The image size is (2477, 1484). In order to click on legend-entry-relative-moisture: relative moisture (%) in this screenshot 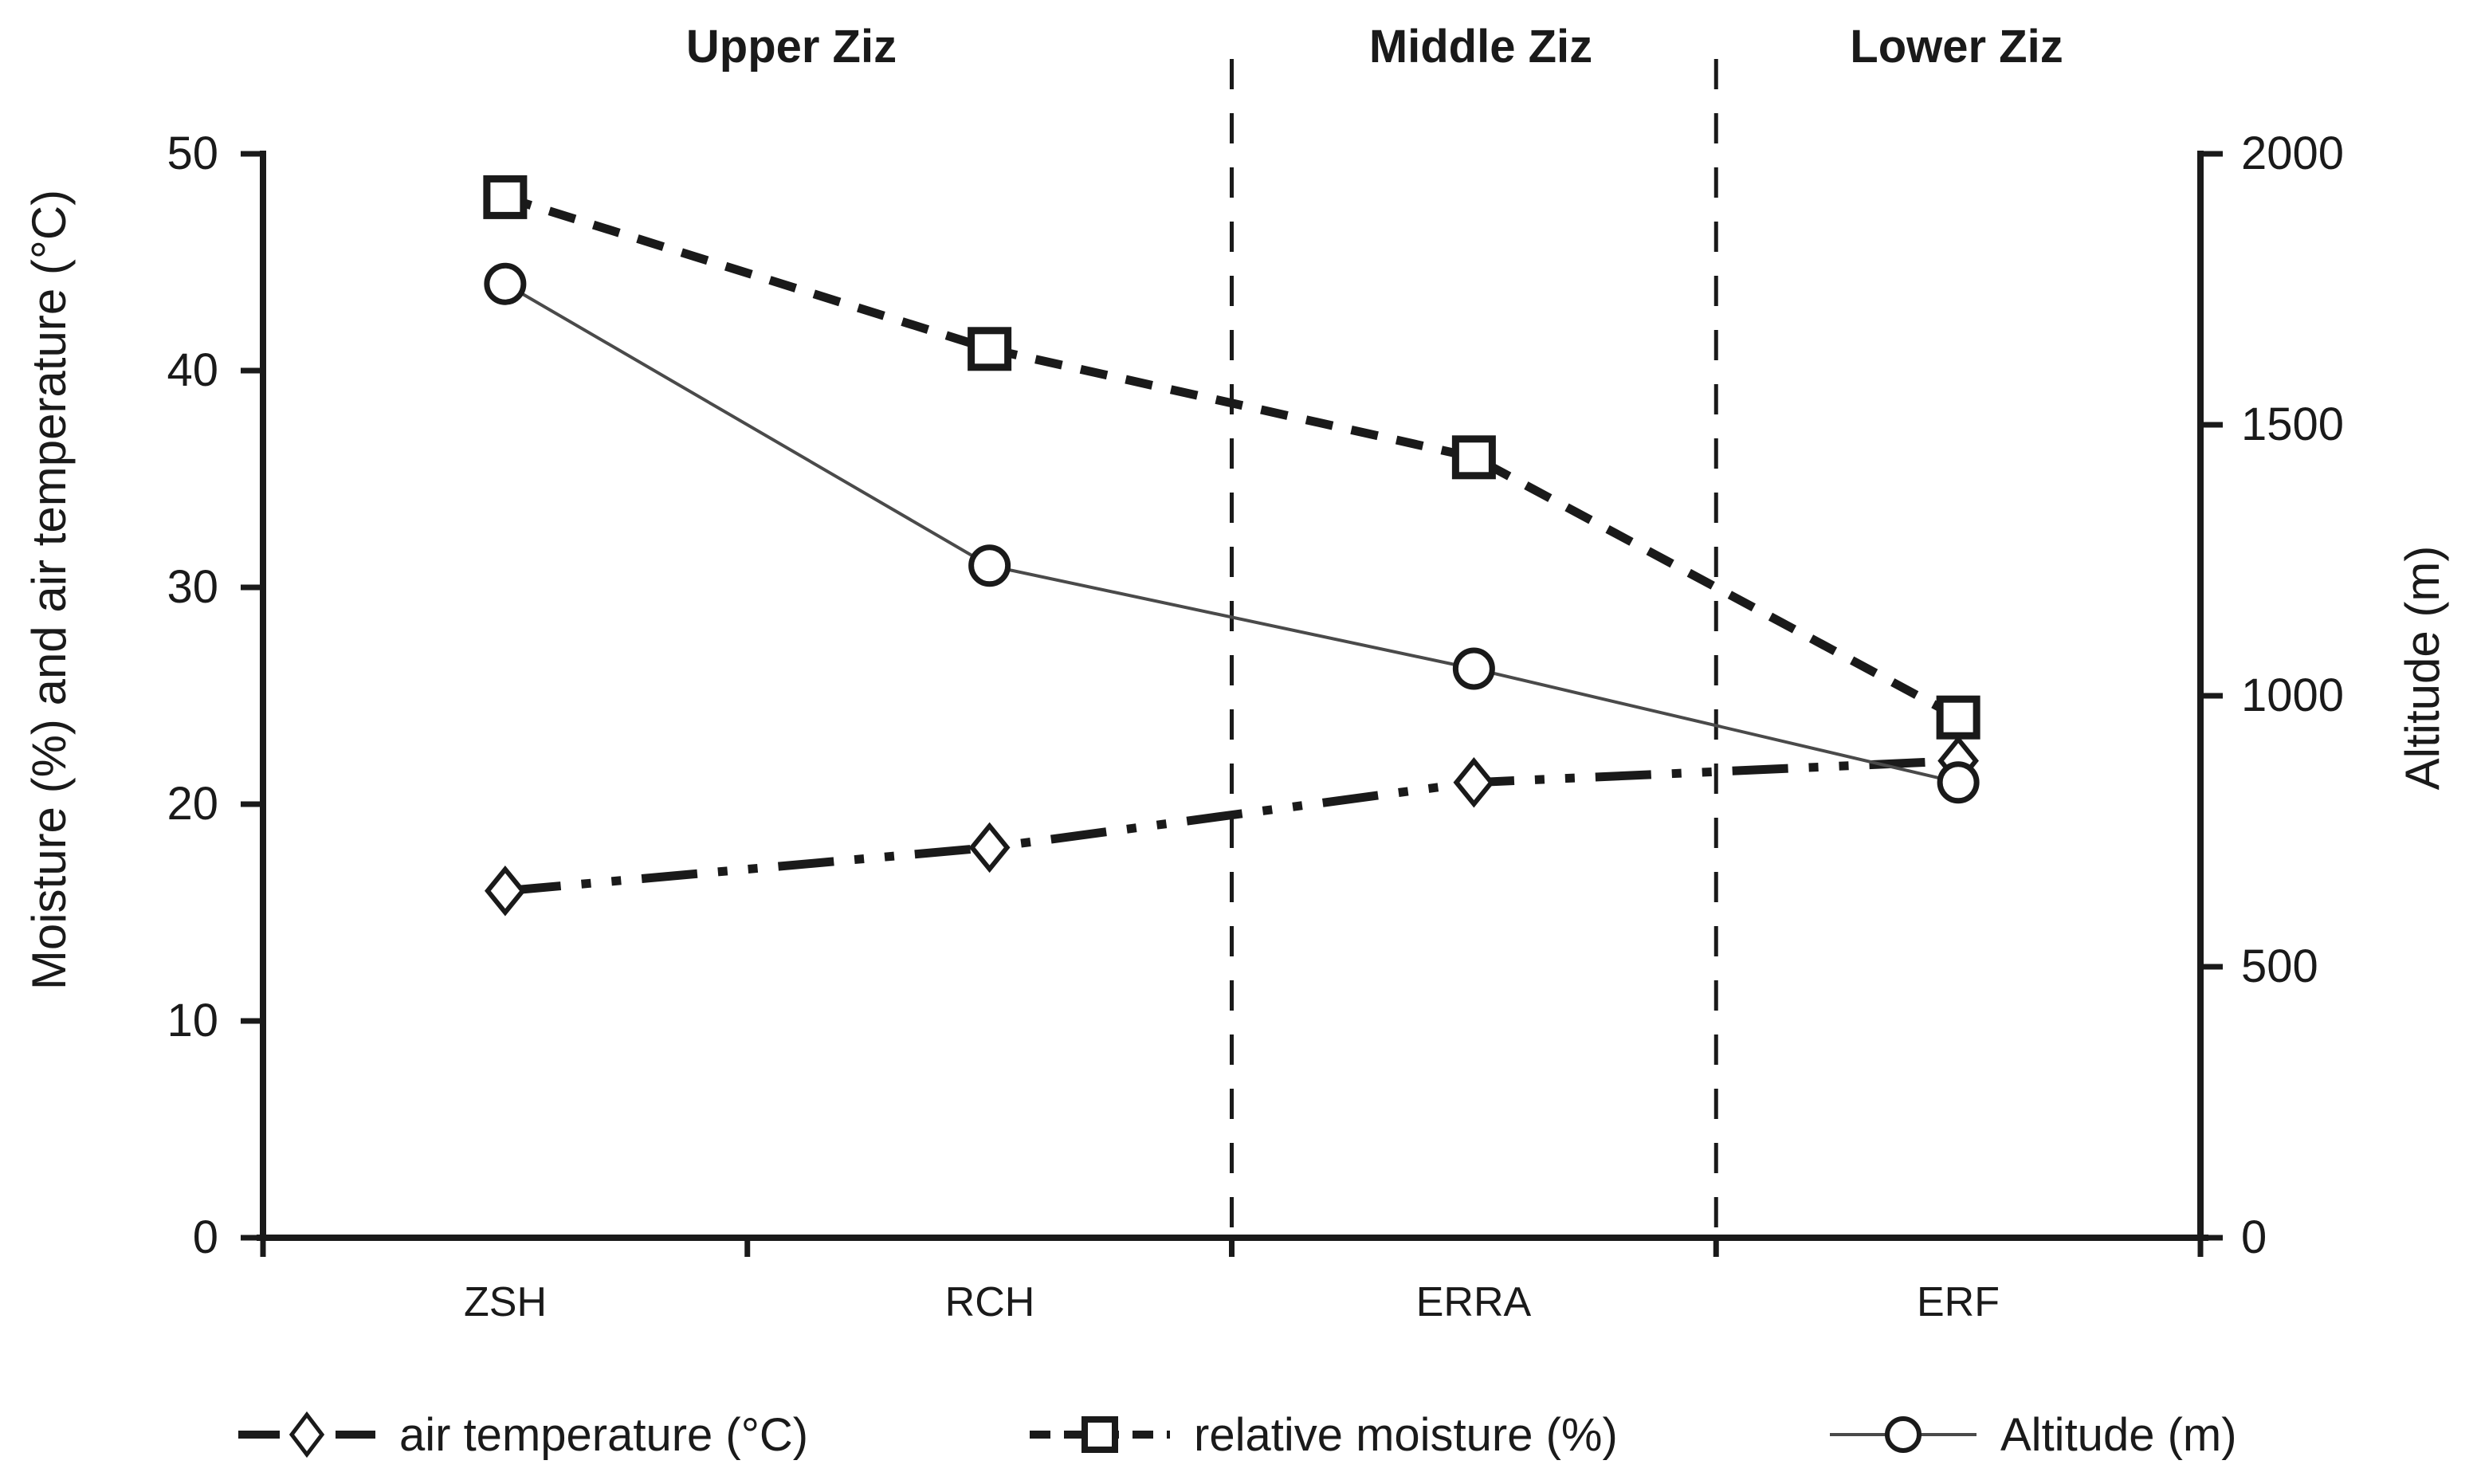, I will do `click(1322, 1435)`.